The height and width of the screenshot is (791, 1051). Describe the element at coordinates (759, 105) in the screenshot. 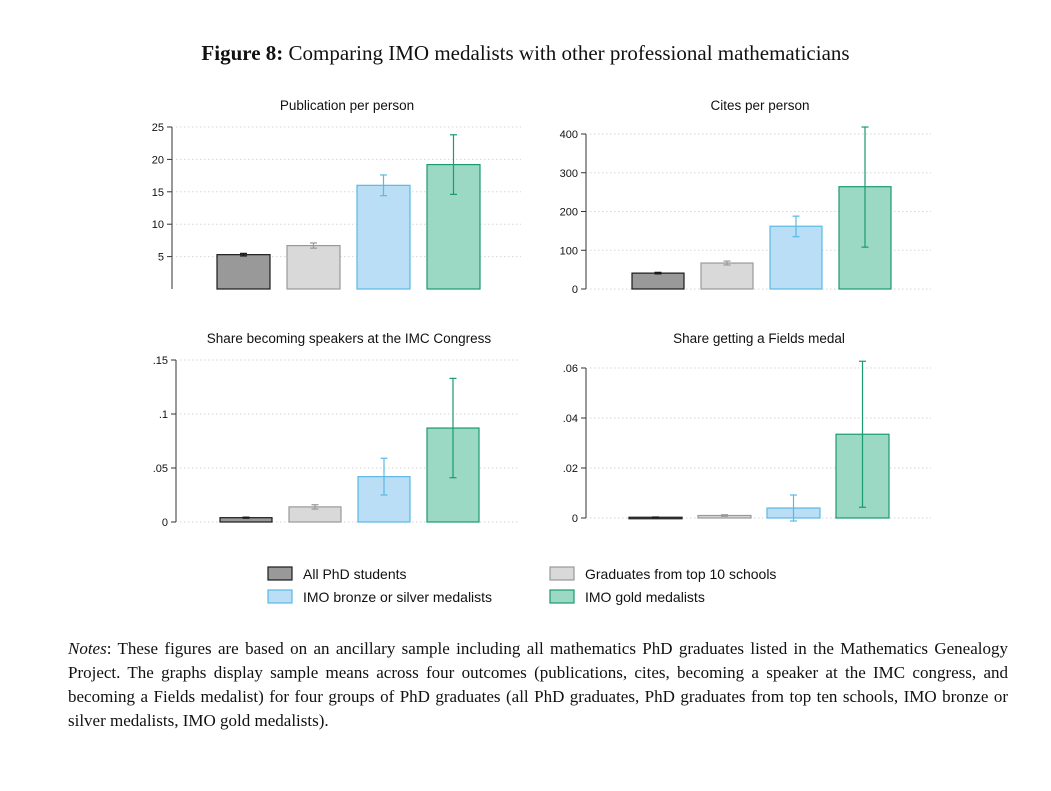

I see `chart-title: Cites per person` at that location.